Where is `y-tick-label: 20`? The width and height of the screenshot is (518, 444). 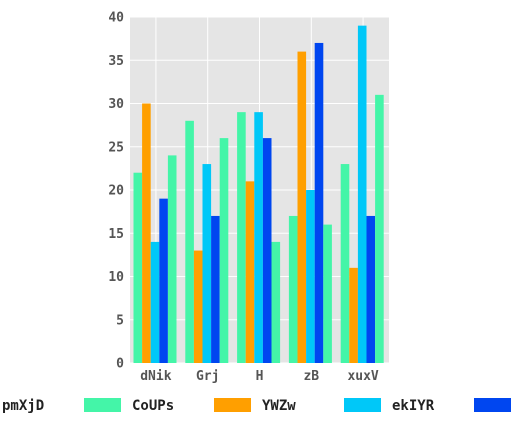
y-tick-label: 20 is located at coordinates (116, 191).